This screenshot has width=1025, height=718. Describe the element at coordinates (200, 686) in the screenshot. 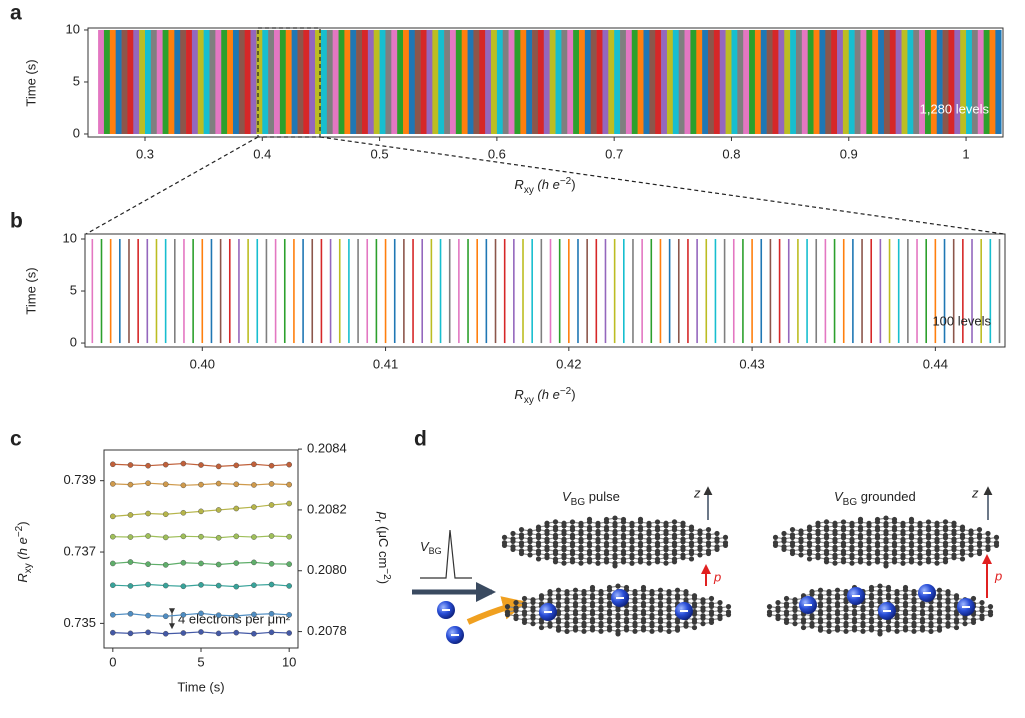

I see `x-axis-label: Time (s)` at that location.